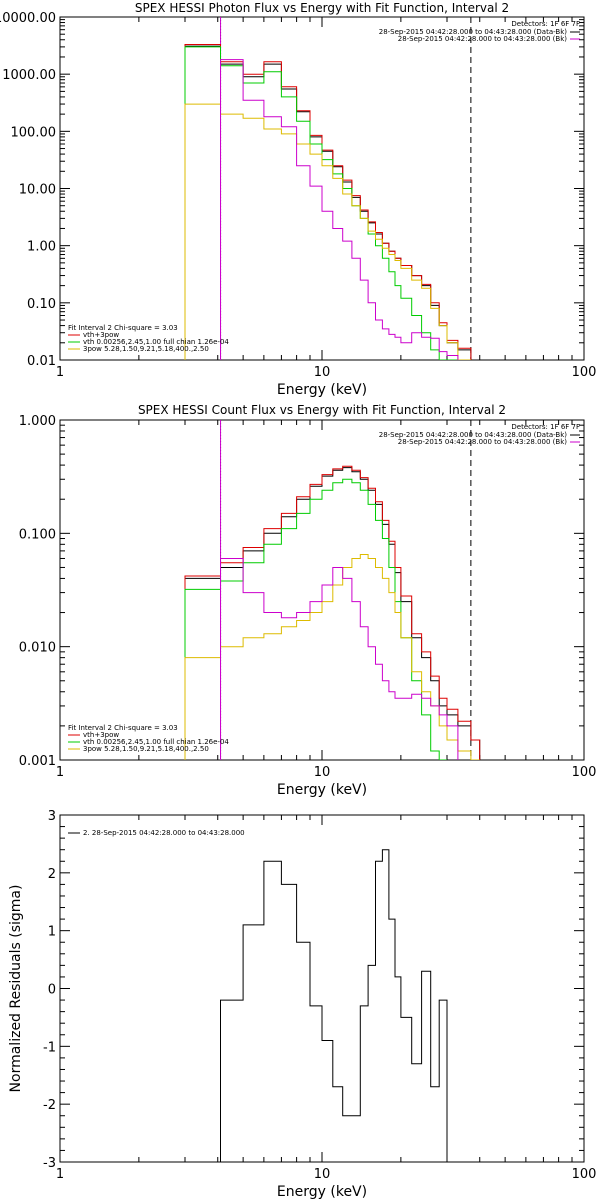 The image size is (600, 1200). Describe the element at coordinates (49, 1105) in the screenshot. I see `y-tick-label: -2` at that location.